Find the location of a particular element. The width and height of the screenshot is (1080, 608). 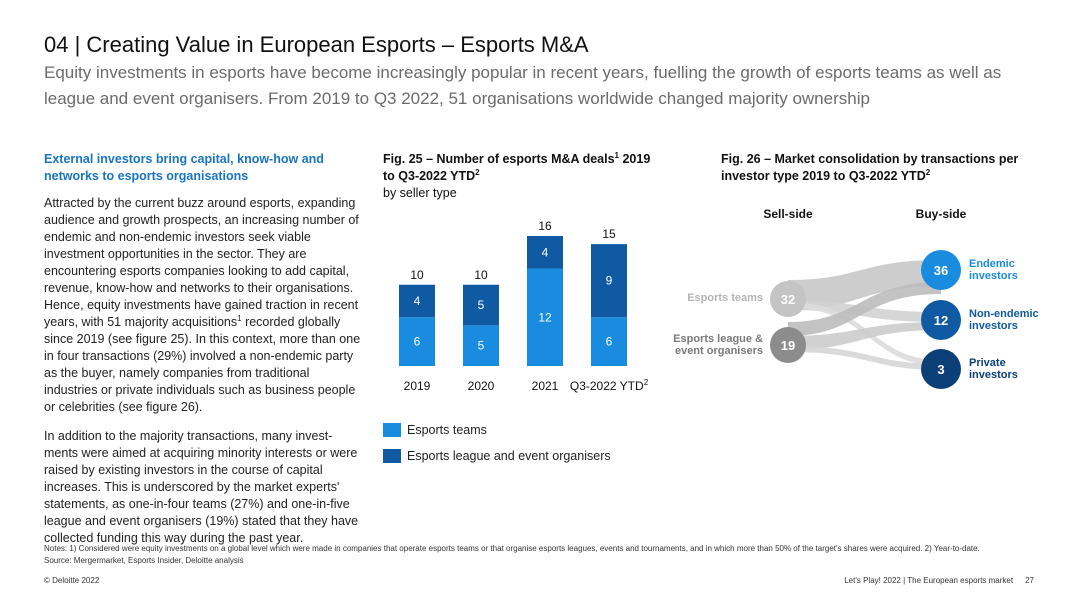

x-tick-label-3: Q3-2022 YTD2 is located at coordinates (609, 385).